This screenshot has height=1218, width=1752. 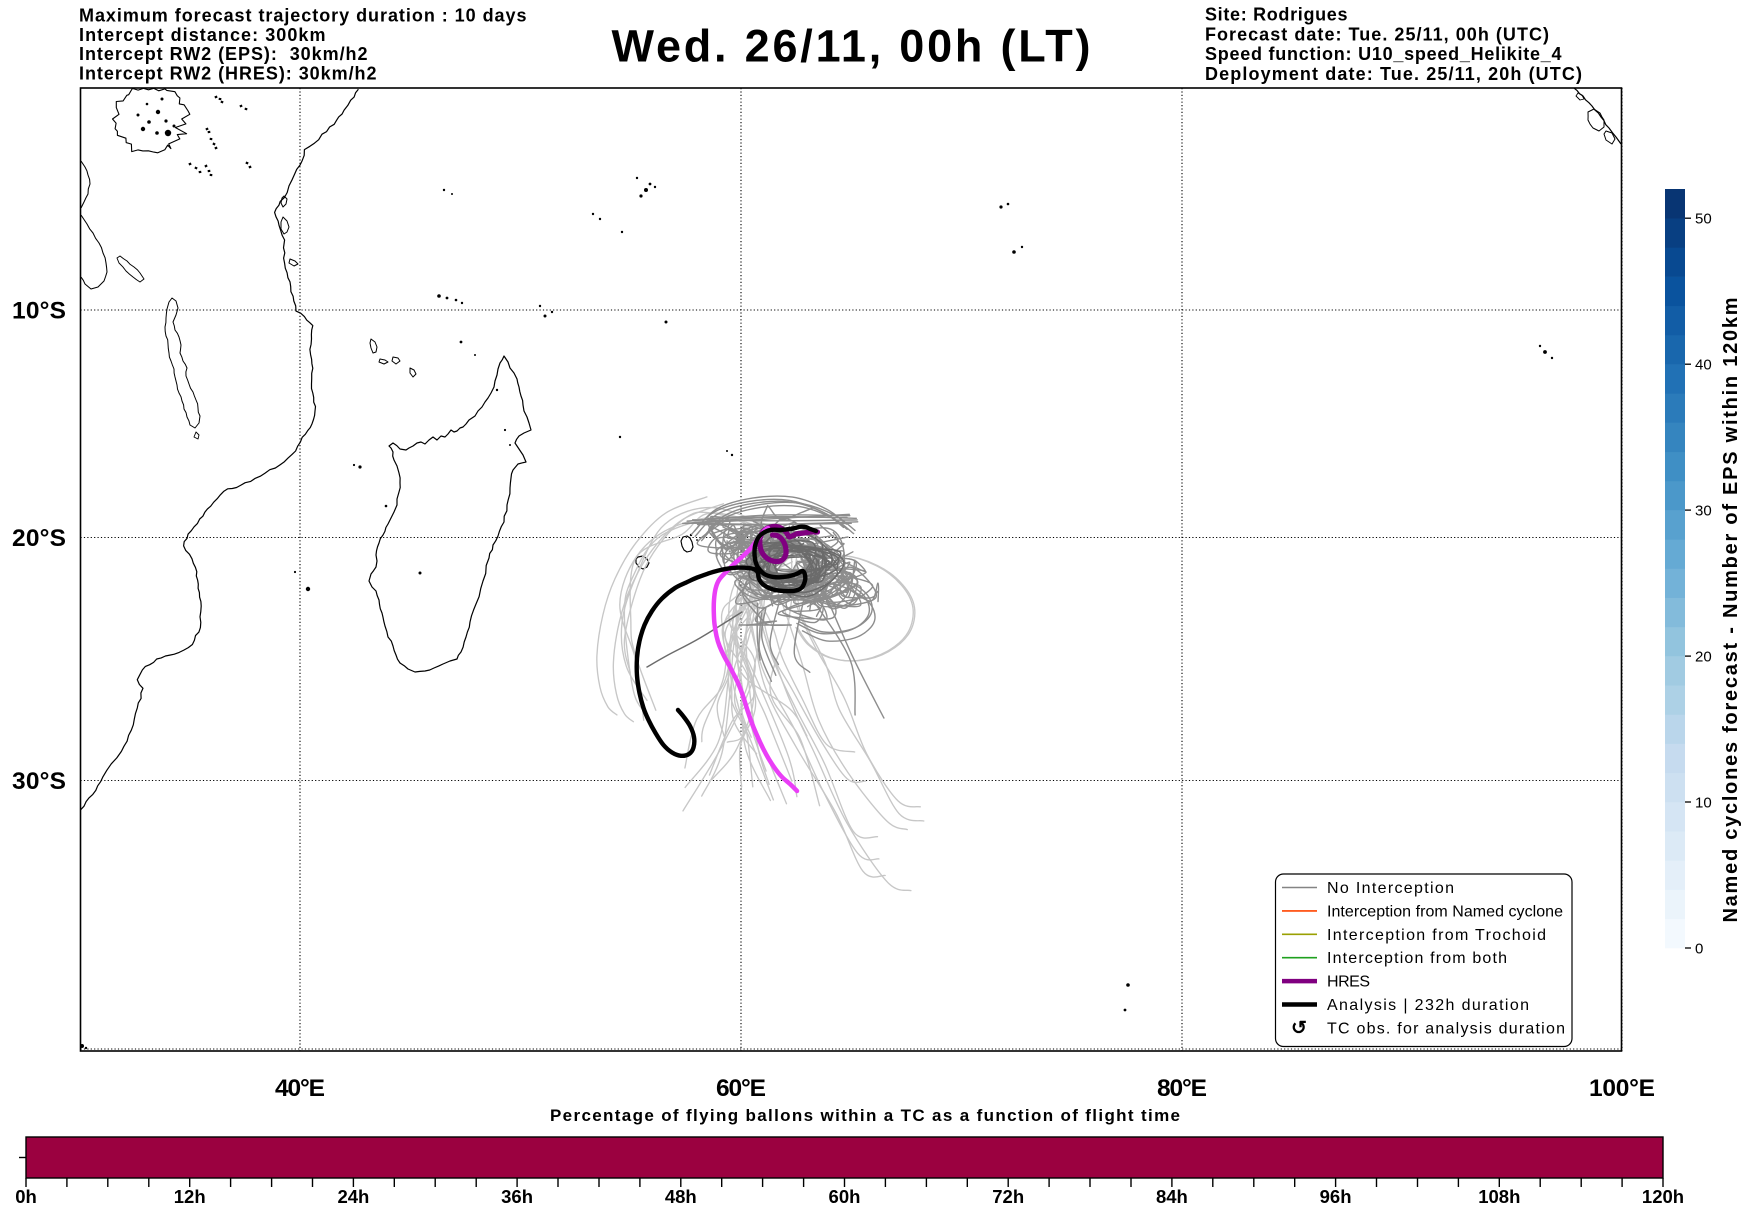 I want to click on svg-text: 20°S, so click(x=39, y=538).